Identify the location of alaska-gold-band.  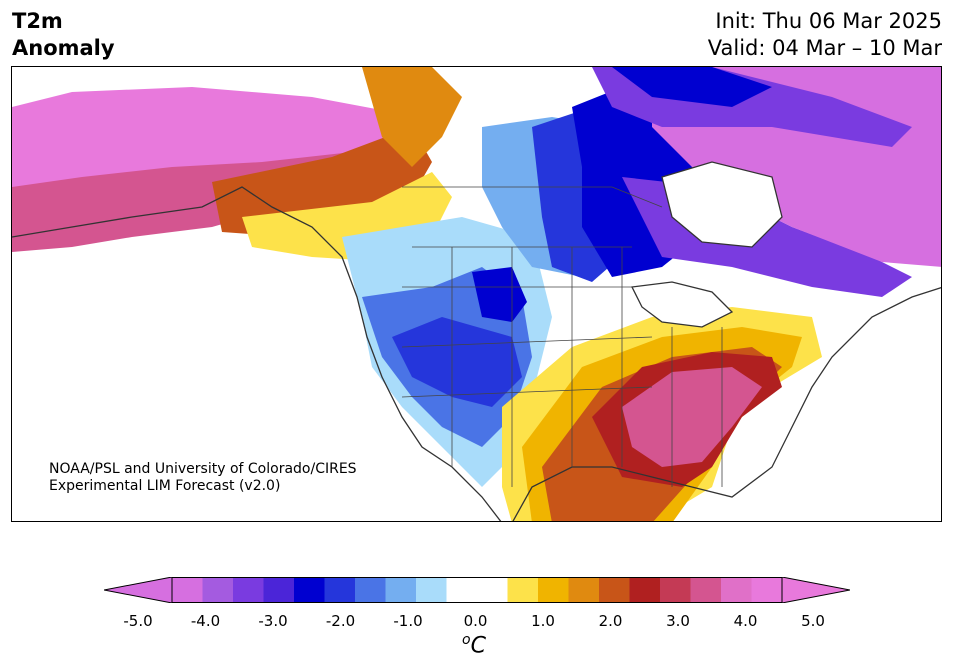
(412, 117).